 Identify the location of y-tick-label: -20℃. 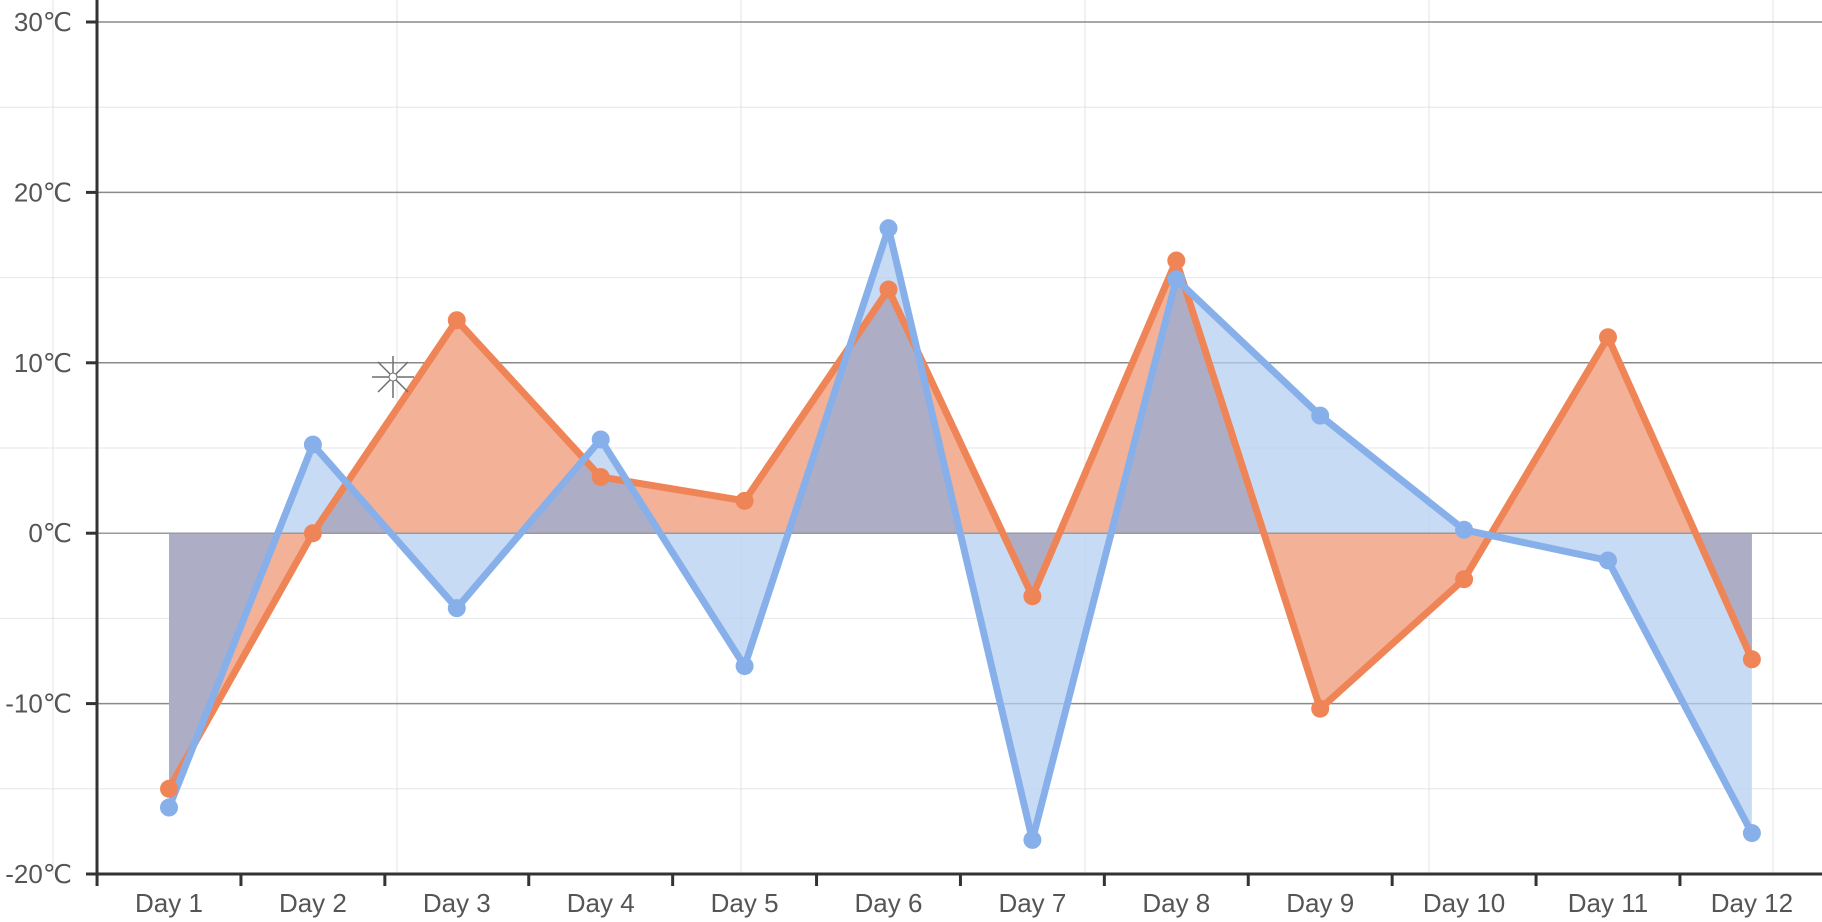
(38, 874).